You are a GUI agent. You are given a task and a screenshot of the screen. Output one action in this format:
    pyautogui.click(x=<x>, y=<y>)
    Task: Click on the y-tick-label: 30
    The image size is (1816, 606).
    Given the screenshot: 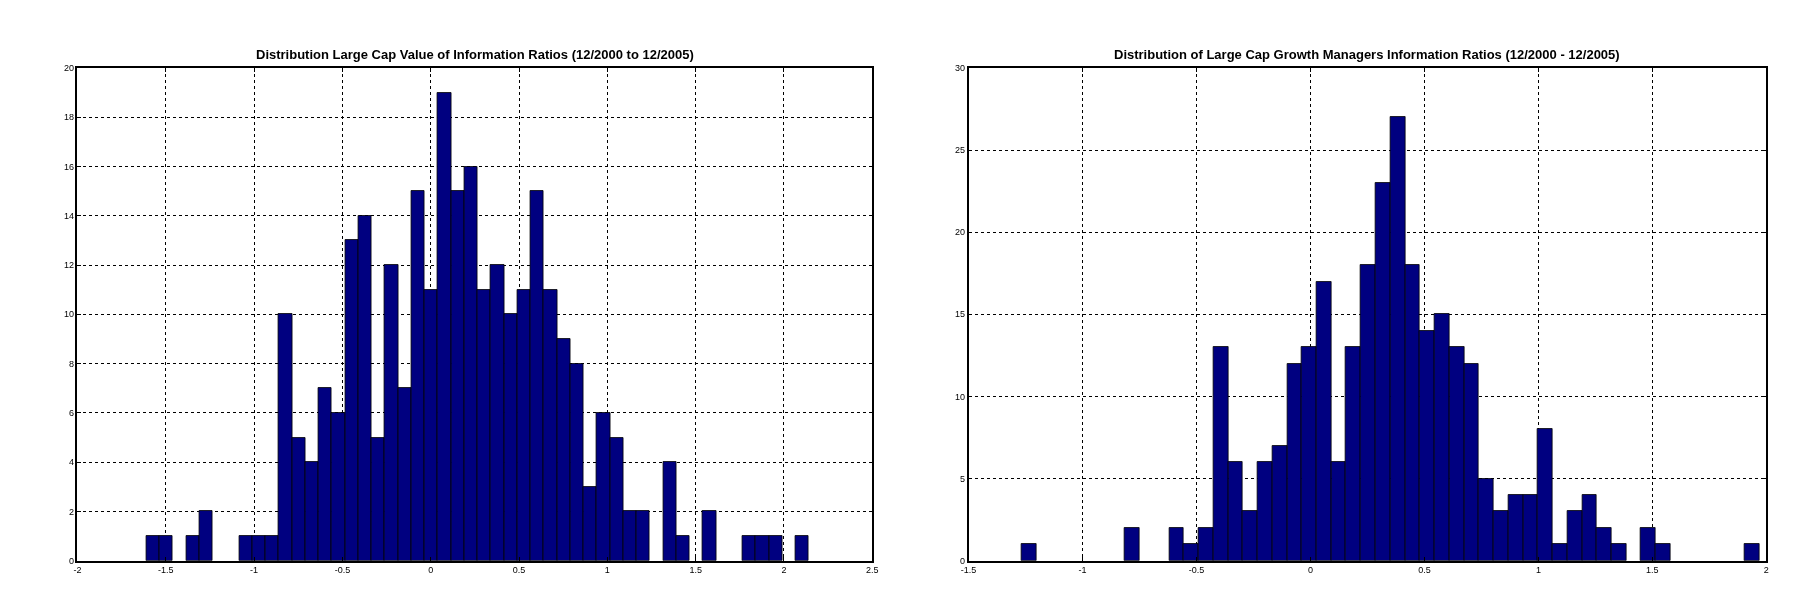 What is the action you would take?
    pyautogui.click(x=959, y=68)
    